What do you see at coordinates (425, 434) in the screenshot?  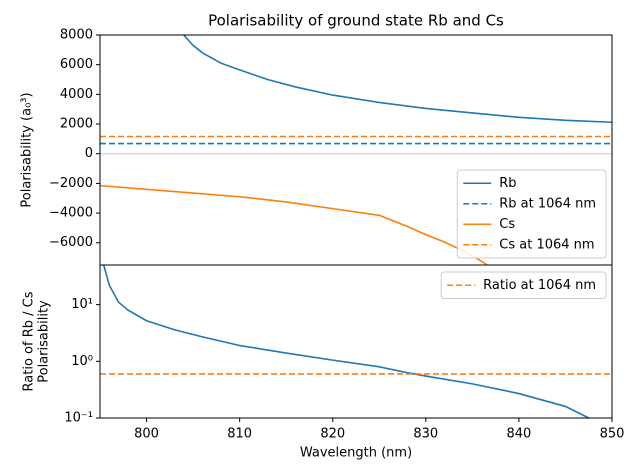 I see `x-tick-label: 830` at bounding box center [425, 434].